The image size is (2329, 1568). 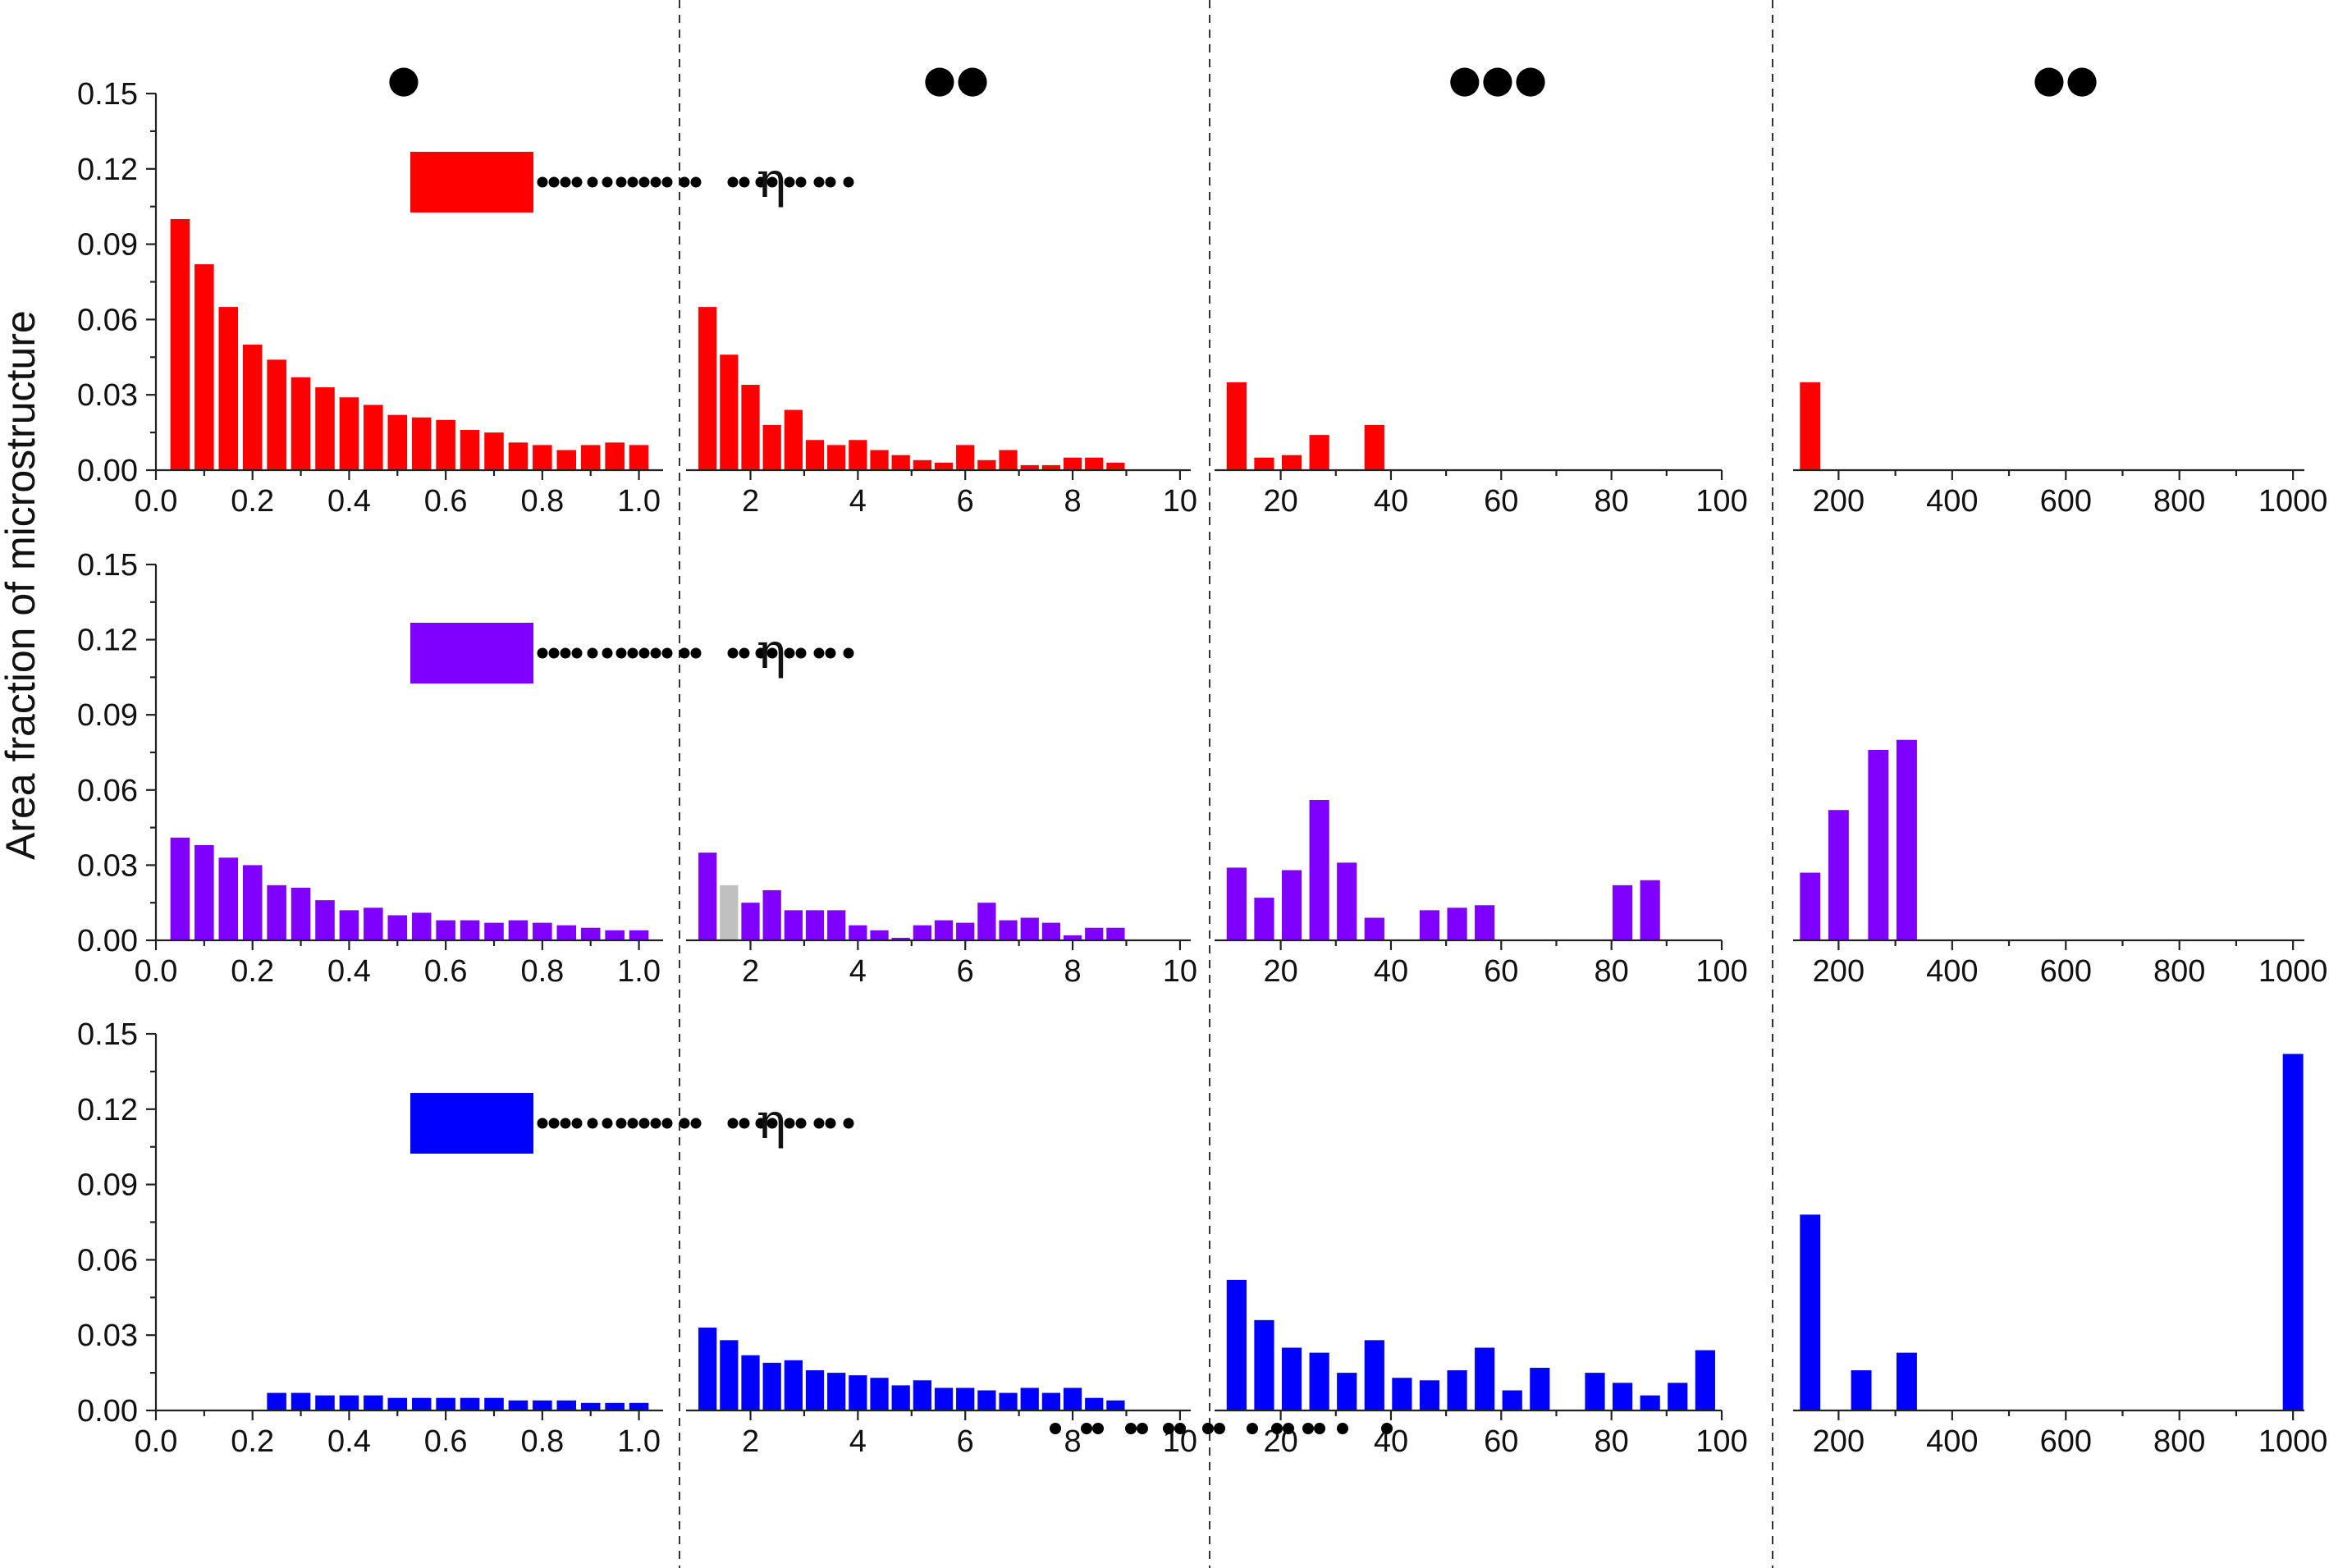 What do you see at coordinates (542, 501) in the screenshot?
I see `x-tick-label: 0.8` at bounding box center [542, 501].